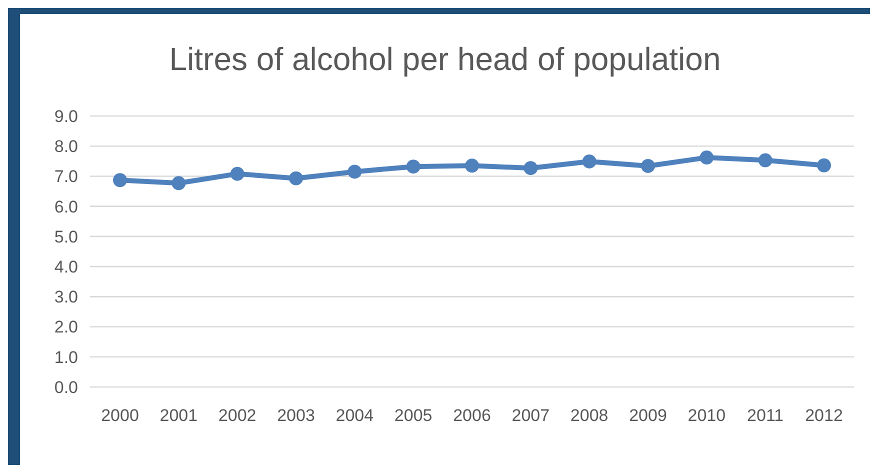 This screenshot has height=473, width=878. What do you see at coordinates (296, 415) in the screenshot?
I see `x-tick-label: 2003` at bounding box center [296, 415].